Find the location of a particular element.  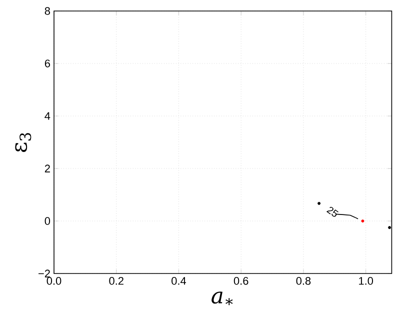

y-tick-label: 2 is located at coordinates (47, 168).